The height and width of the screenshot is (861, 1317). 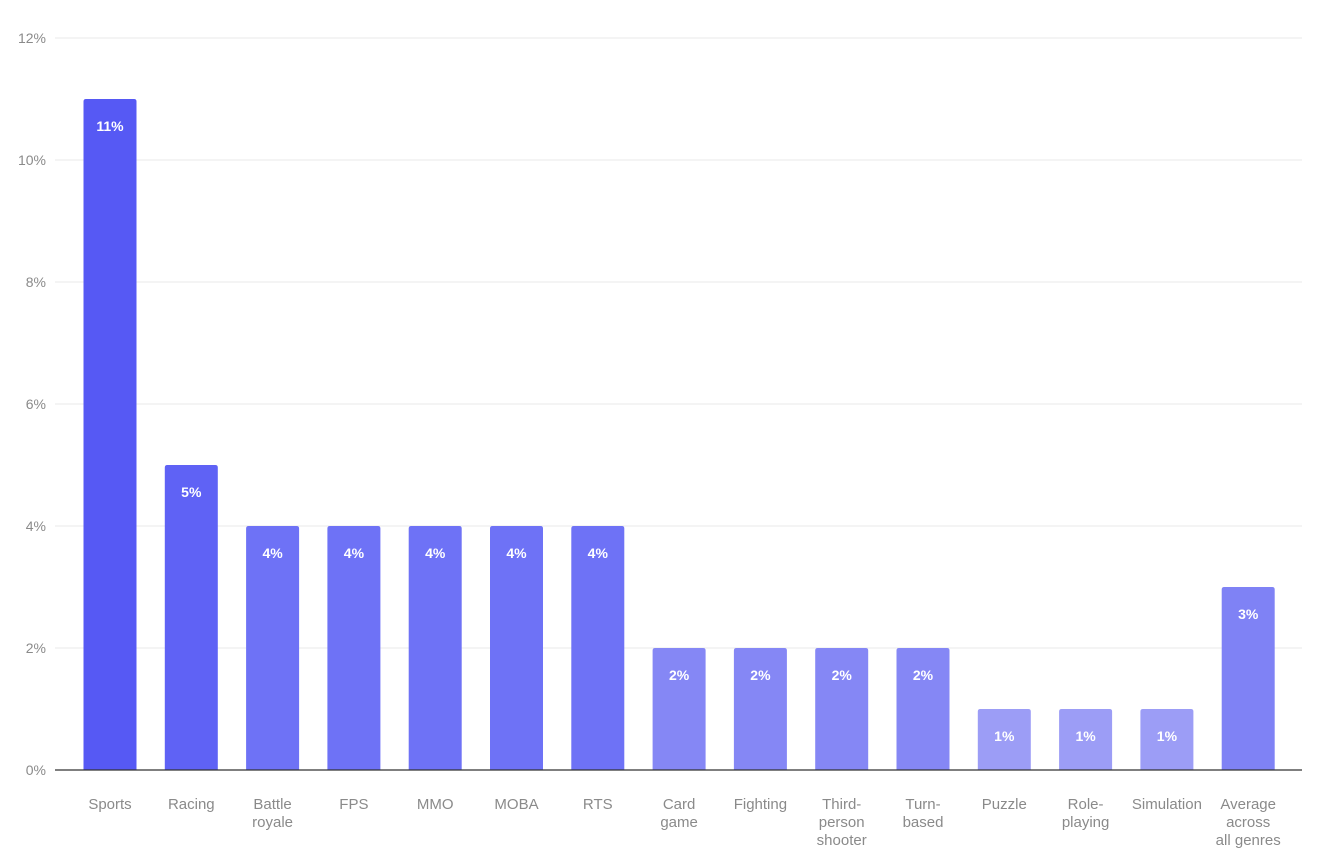 What do you see at coordinates (1248, 804) in the screenshot?
I see `x-tick-label-line: Average` at bounding box center [1248, 804].